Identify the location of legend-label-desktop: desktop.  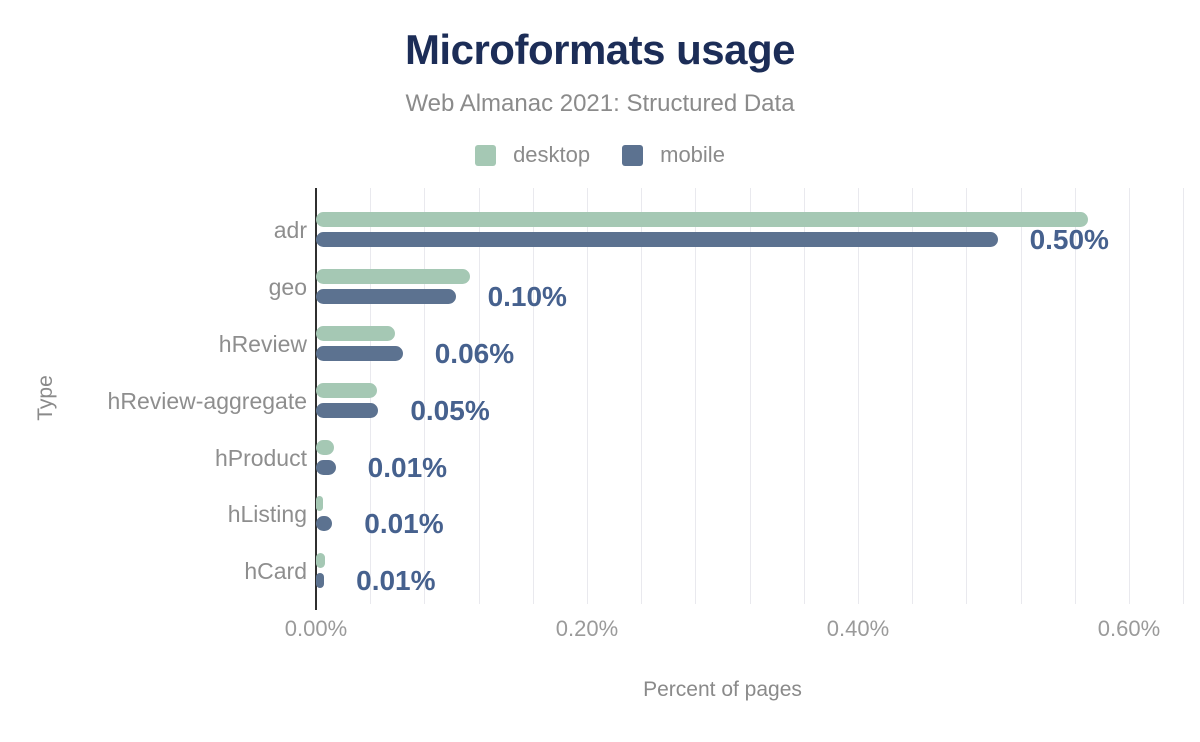
(552, 154).